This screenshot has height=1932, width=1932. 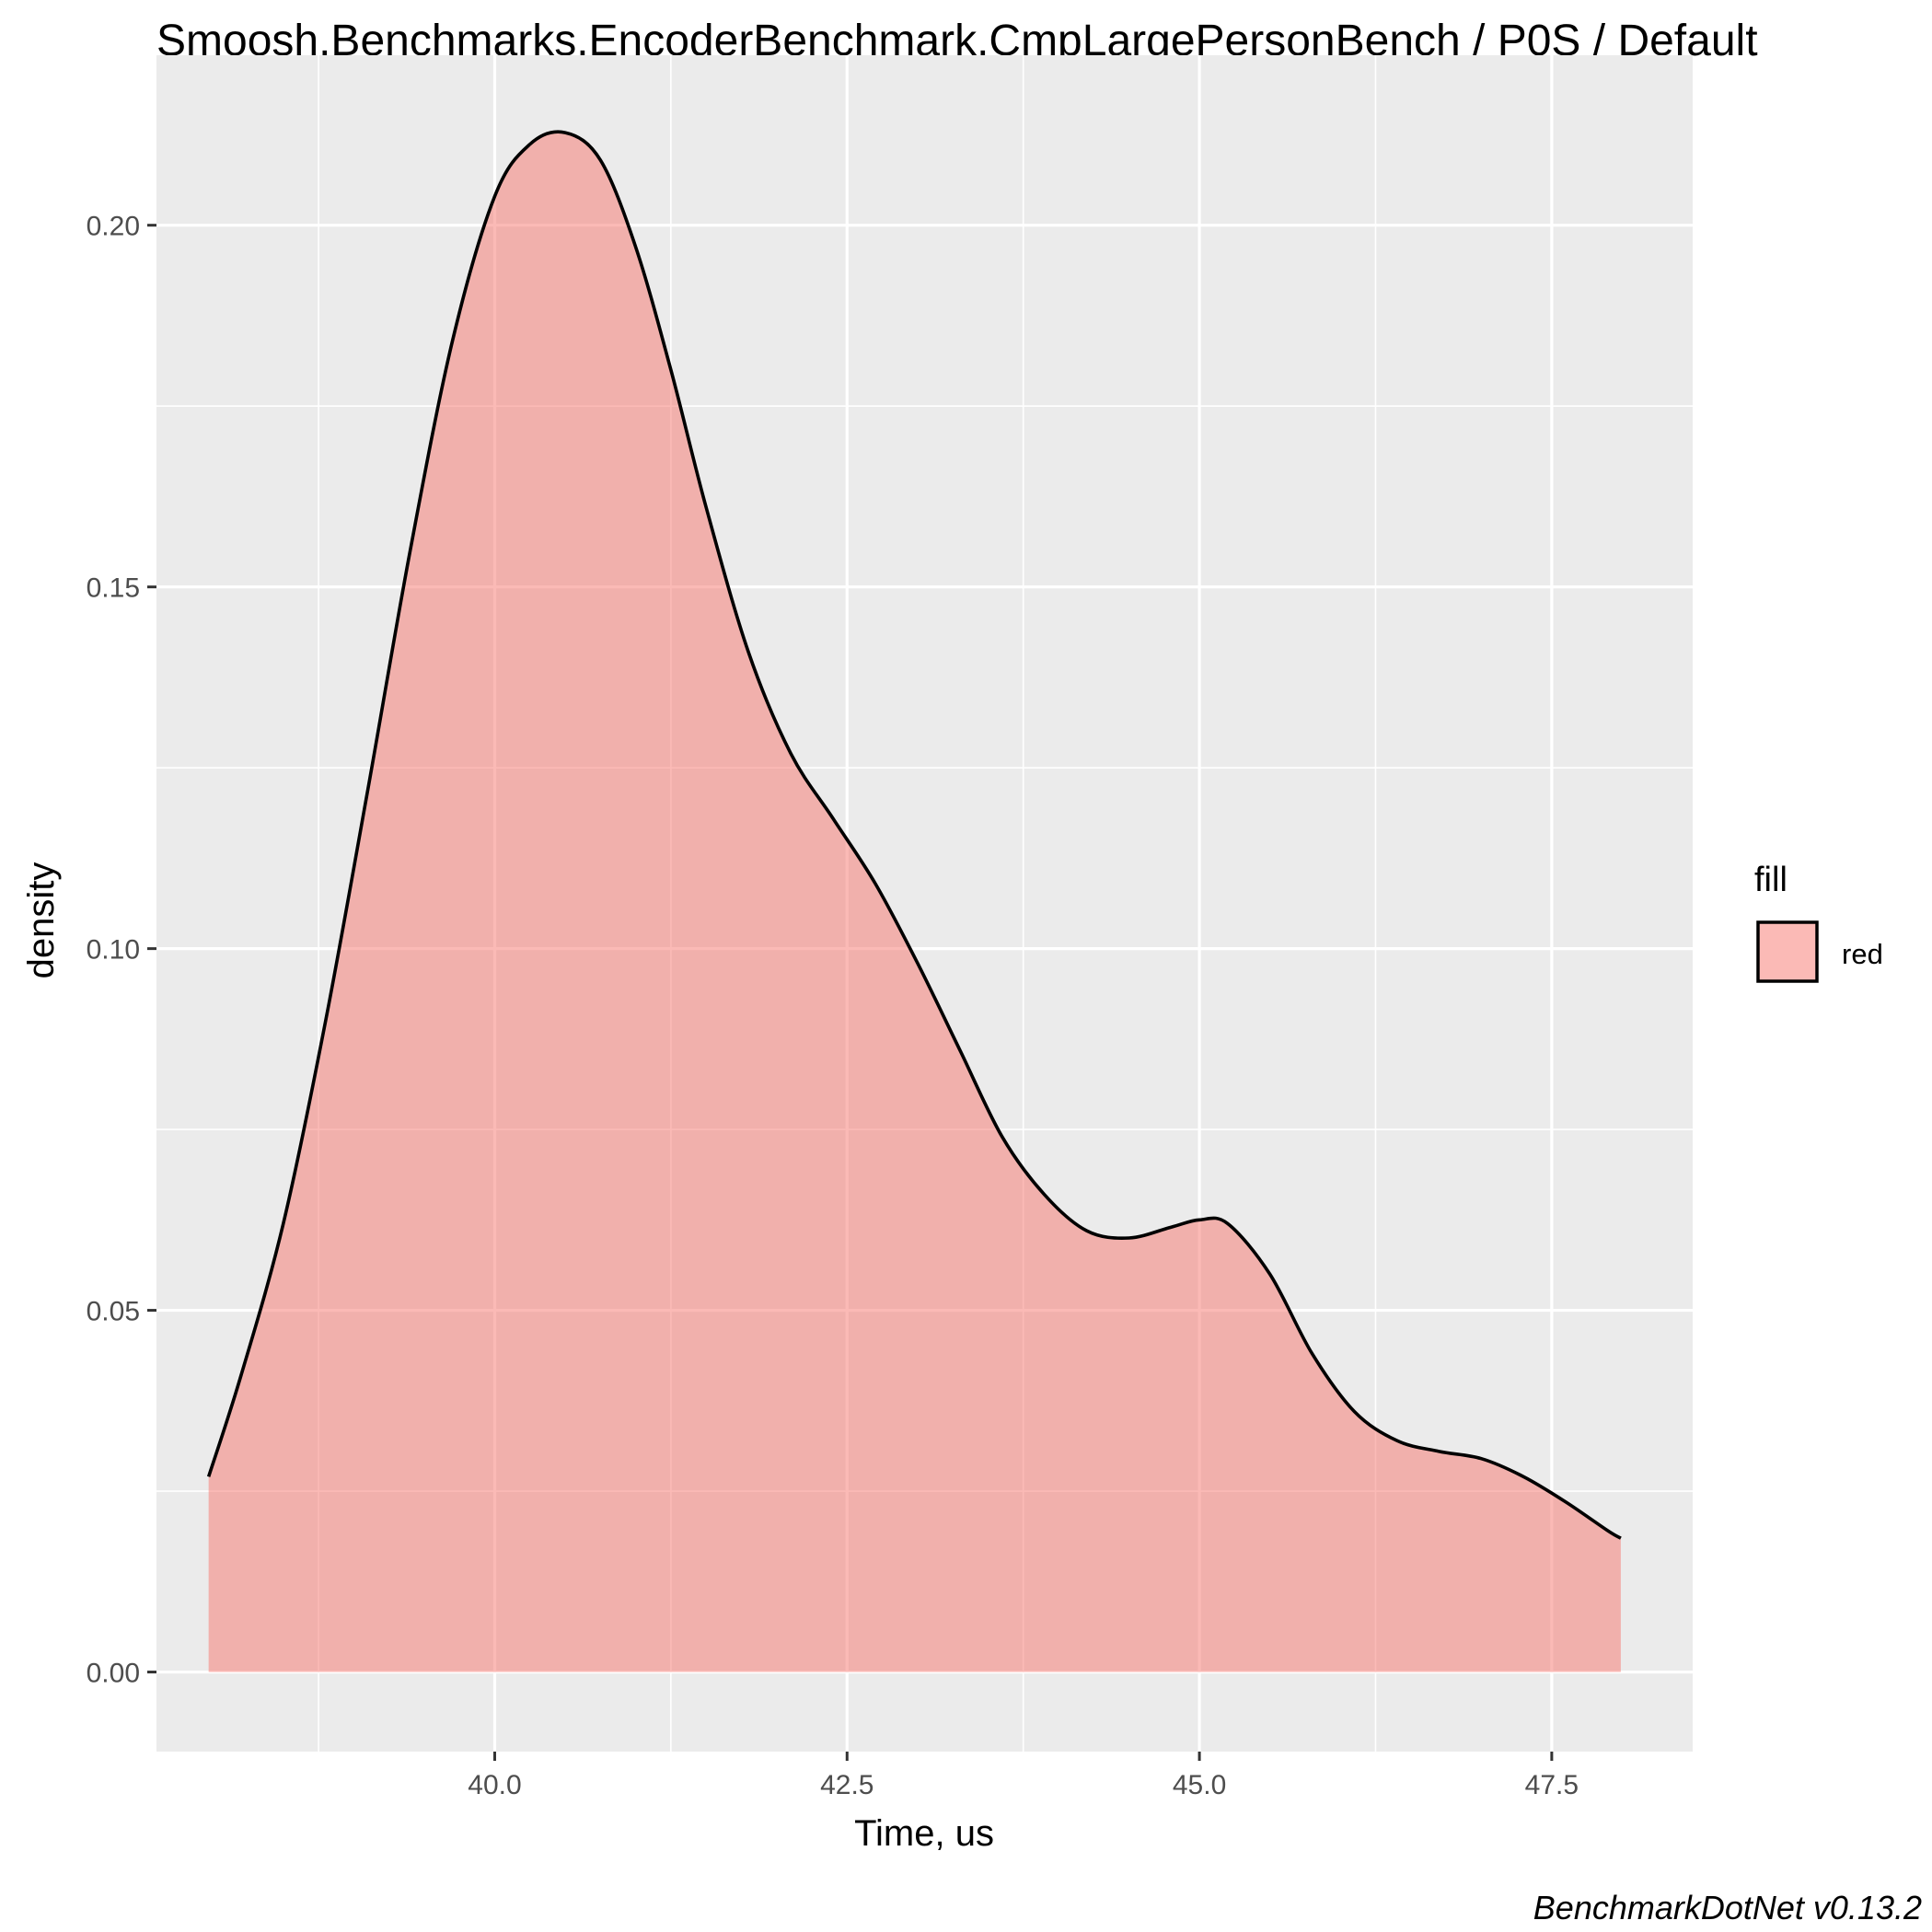 What do you see at coordinates (42, 921) in the screenshot?
I see `y-axis-title: density` at bounding box center [42, 921].